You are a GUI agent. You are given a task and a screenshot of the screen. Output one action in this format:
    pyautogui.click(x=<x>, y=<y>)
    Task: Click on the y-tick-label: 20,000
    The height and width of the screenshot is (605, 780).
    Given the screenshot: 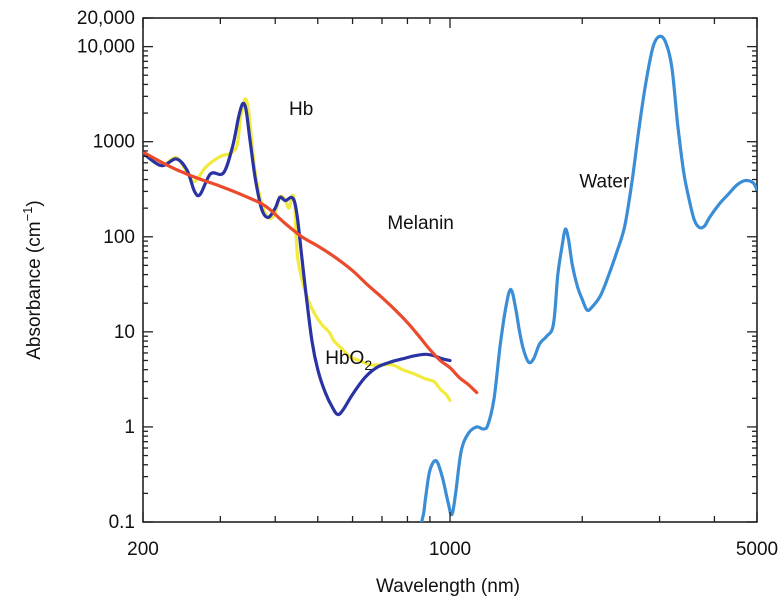 What is the action you would take?
    pyautogui.click(x=106, y=18)
    